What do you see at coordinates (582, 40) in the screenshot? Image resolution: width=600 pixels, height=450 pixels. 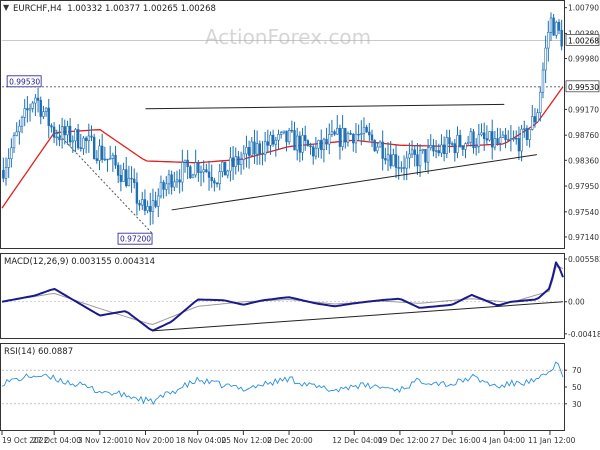 I see `current-price-label-box` at bounding box center [582, 40].